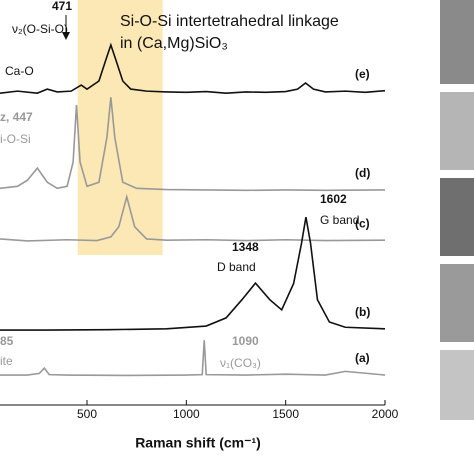 This screenshot has height=474, width=474. Describe the element at coordinates (6, 361) in the screenshot. I see `annotation: ite` at that location.